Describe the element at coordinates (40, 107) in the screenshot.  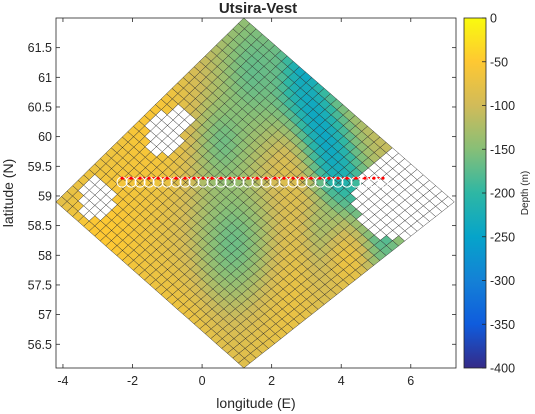
I see `y-tick-label: 60.5` at that location.